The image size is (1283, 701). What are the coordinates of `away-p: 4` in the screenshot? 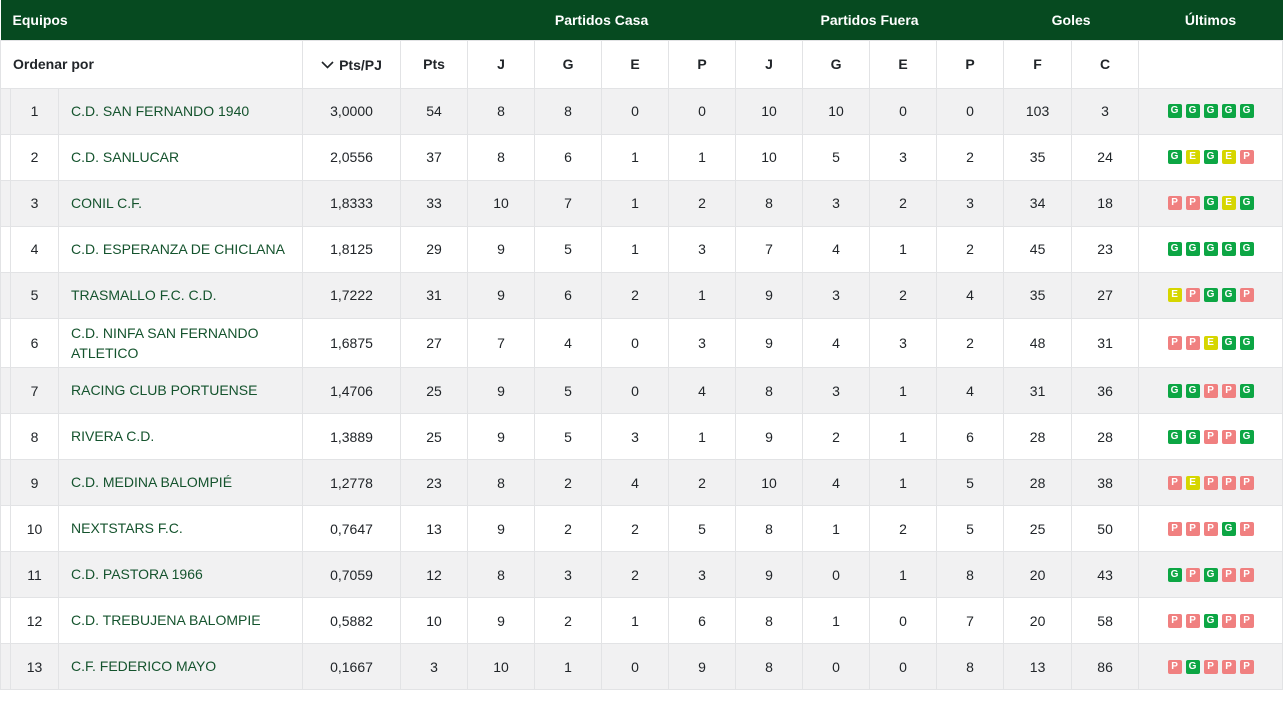 It's located at (970, 295).